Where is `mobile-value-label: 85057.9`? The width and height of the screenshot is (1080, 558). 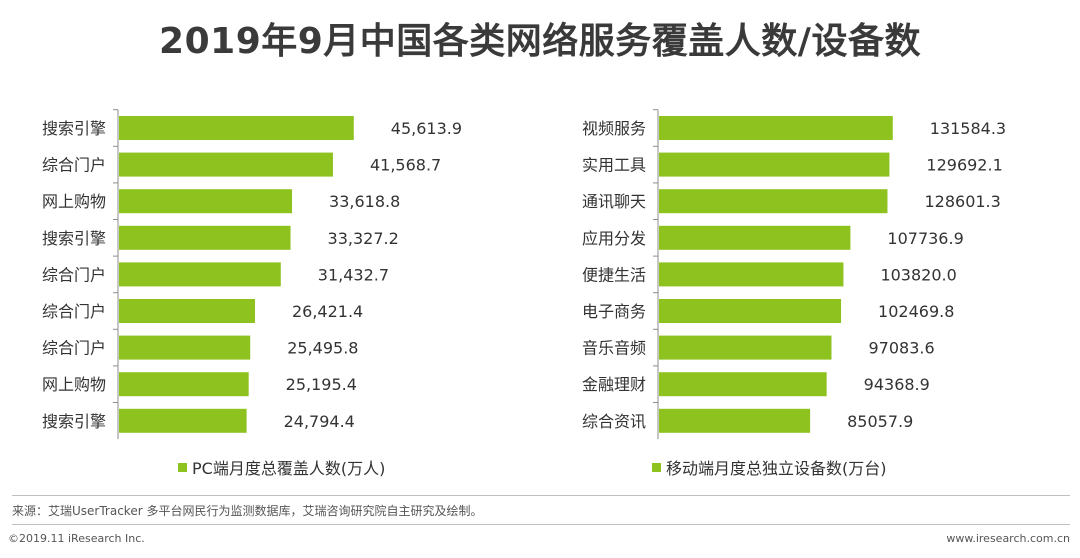
mobile-value-label: 85057.9 is located at coordinates (880, 421).